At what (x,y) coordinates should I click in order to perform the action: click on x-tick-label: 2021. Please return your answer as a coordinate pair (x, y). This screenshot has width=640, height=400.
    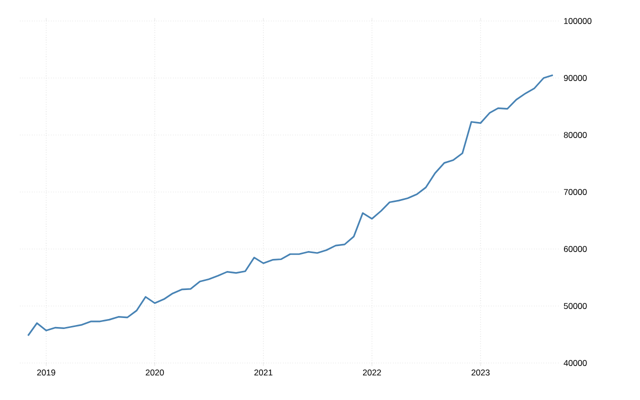
    Looking at the image, I should click on (263, 373).